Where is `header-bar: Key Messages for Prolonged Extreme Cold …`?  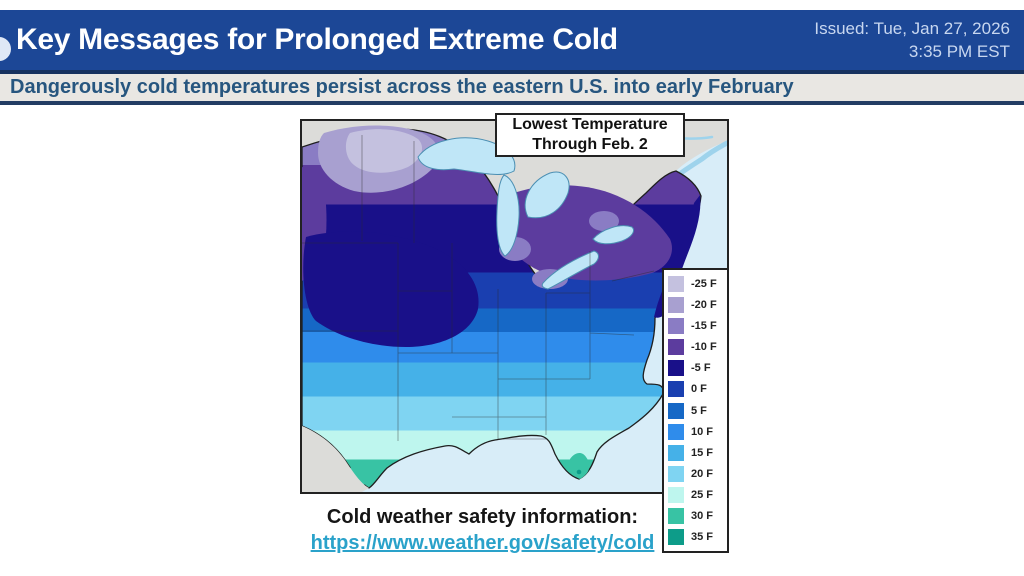
header-bar: Key Messages for Prolonged Extreme Cold … is located at coordinates (512, 40).